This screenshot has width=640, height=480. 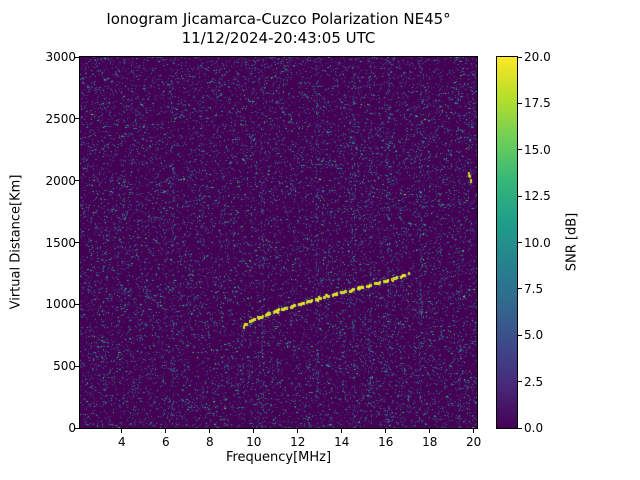 What do you see at coordinates (298, 442) in the screenshot?
I see `x-tick-label: 12` at bounding box center [298, 442].